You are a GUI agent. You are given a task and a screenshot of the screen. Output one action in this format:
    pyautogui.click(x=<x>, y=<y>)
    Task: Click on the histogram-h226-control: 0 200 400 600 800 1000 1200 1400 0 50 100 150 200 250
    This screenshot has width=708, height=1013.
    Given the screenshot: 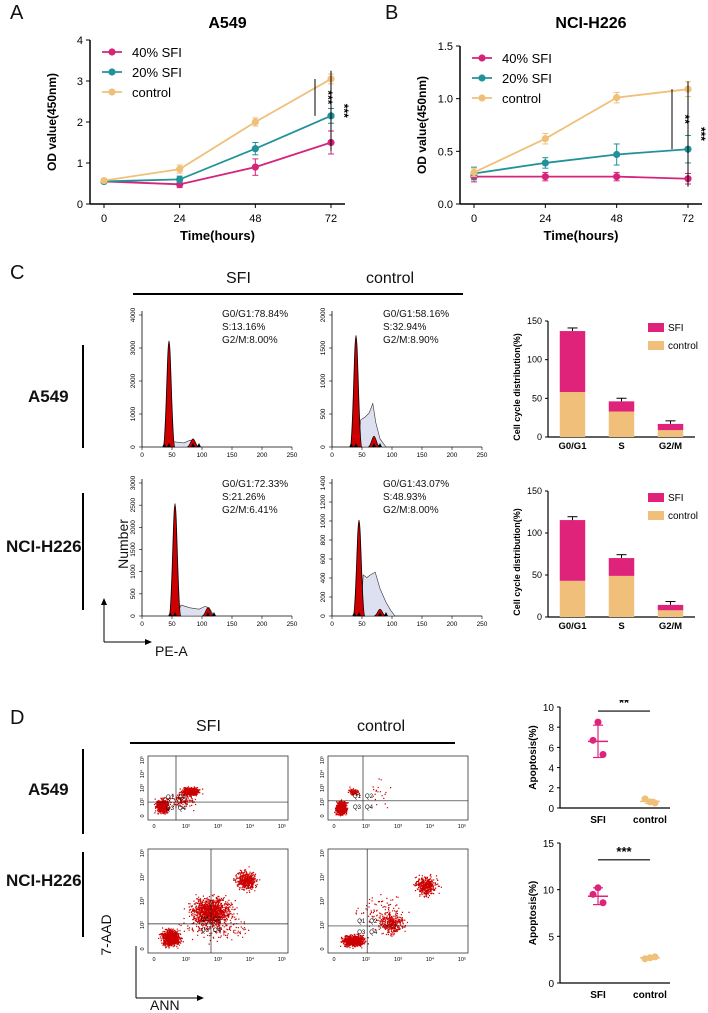 What is the action you would take?
    pyautogui.click(x=404, y=551)
    